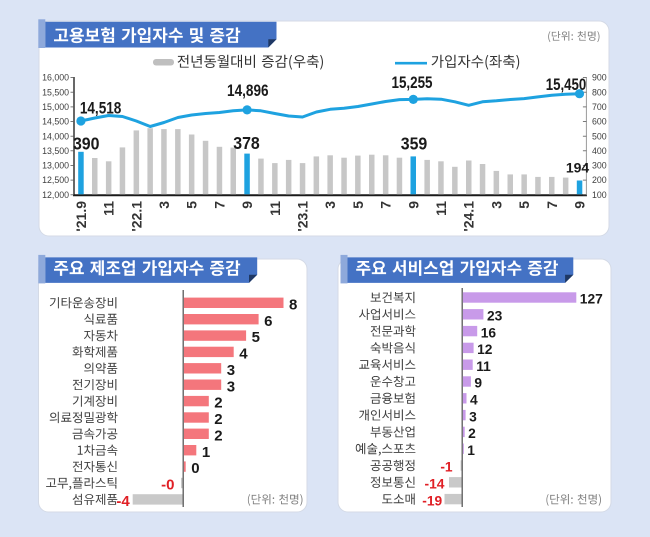  What do you see at coordinates (81, 216) in the screenshot?
I see `svg-text: '21.9` at bounding box center [81, 216].